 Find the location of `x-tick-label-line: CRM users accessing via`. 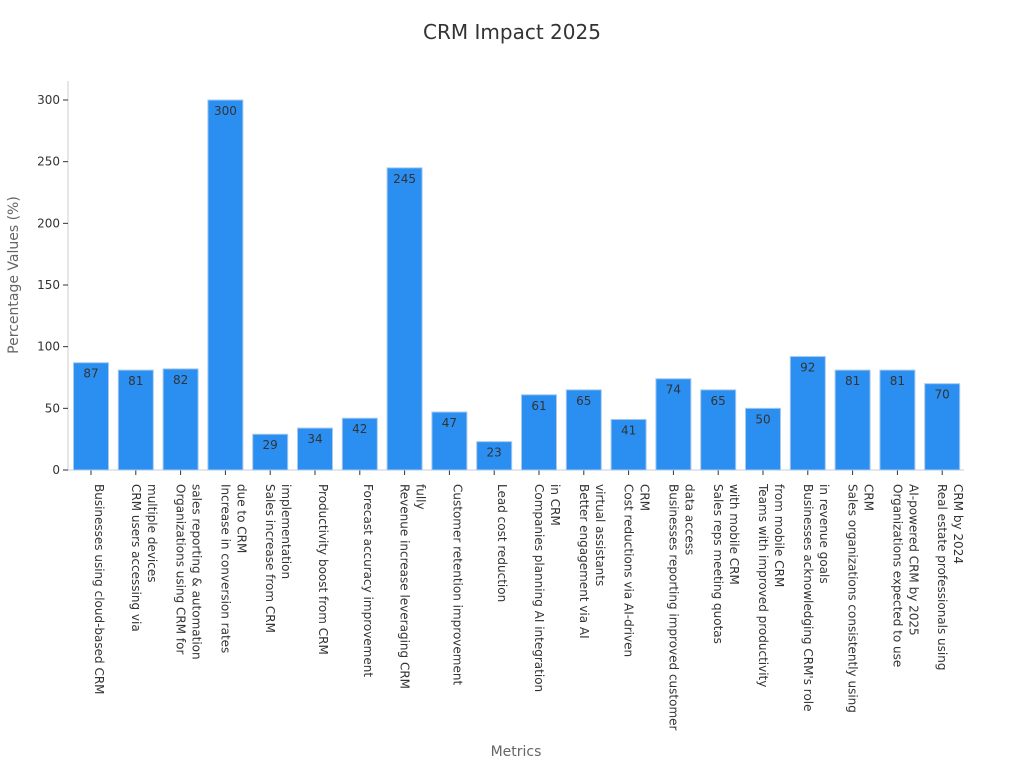

x-tick-label-line: CRM users accessing via is located at coordinates (136, 558).